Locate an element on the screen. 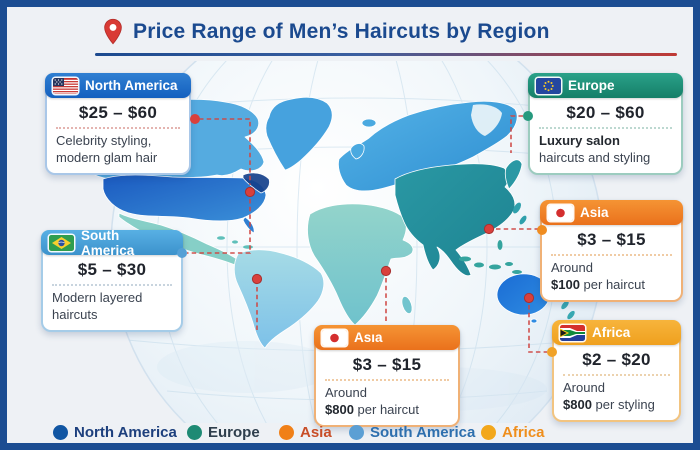  map-marker-australia is located at coordinates (529, 298).